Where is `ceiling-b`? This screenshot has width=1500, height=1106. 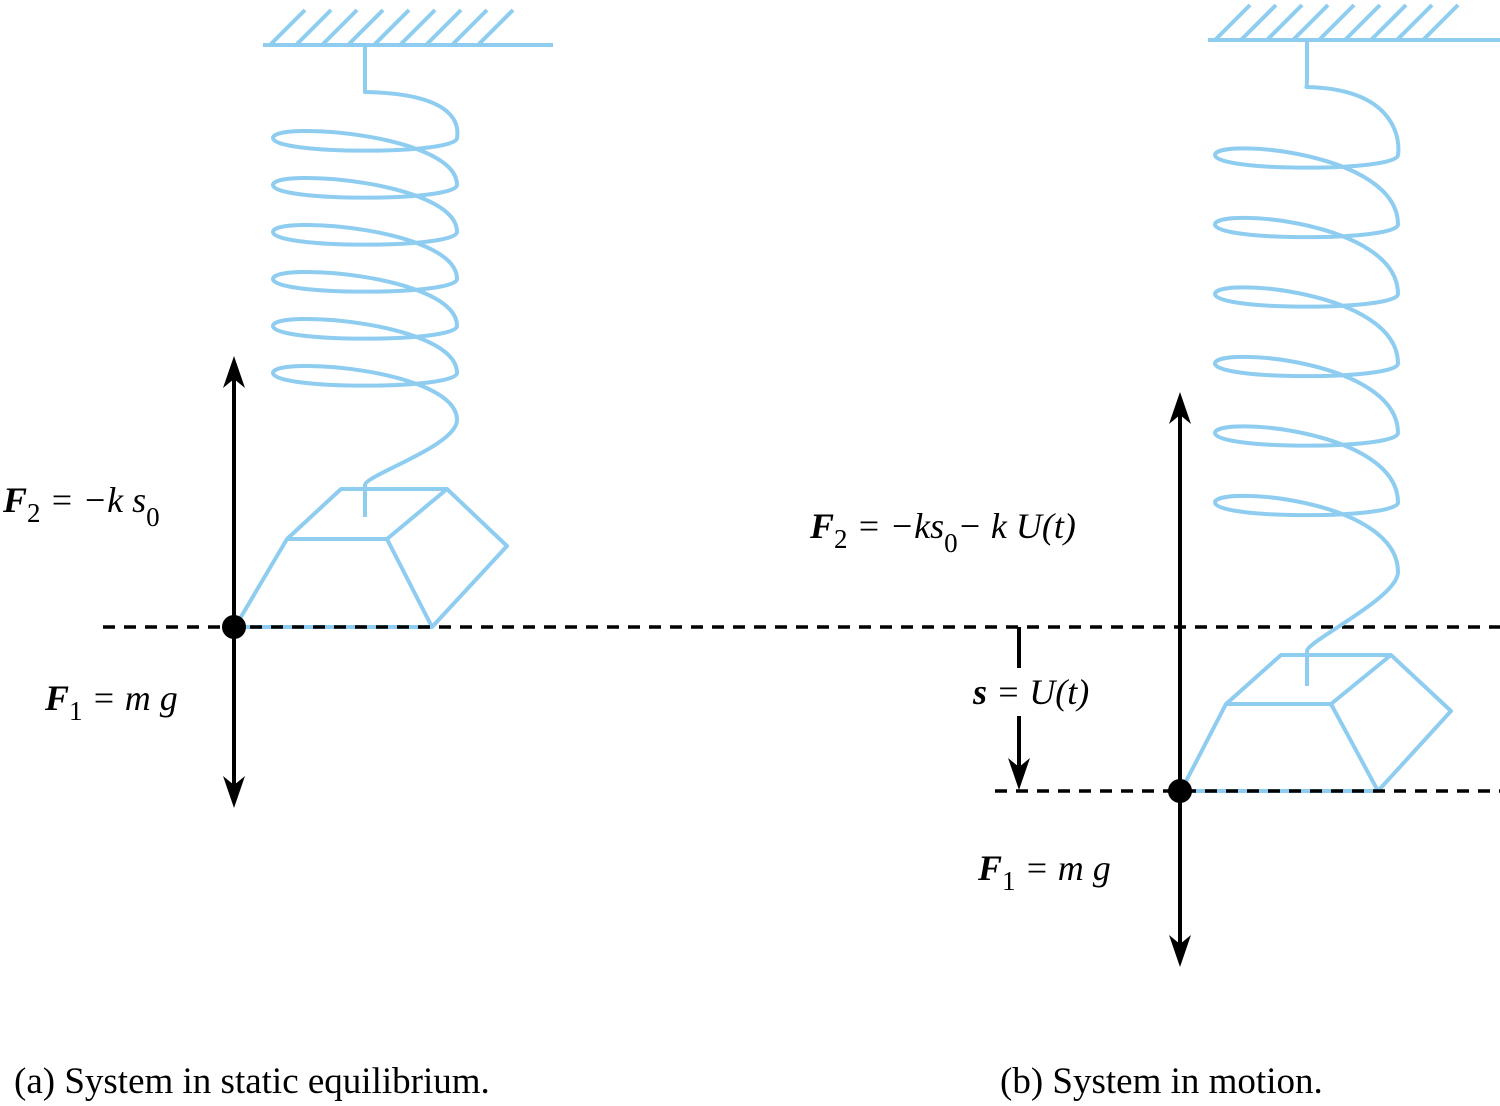 ceiling-b is located at coordinates (1354, 22).